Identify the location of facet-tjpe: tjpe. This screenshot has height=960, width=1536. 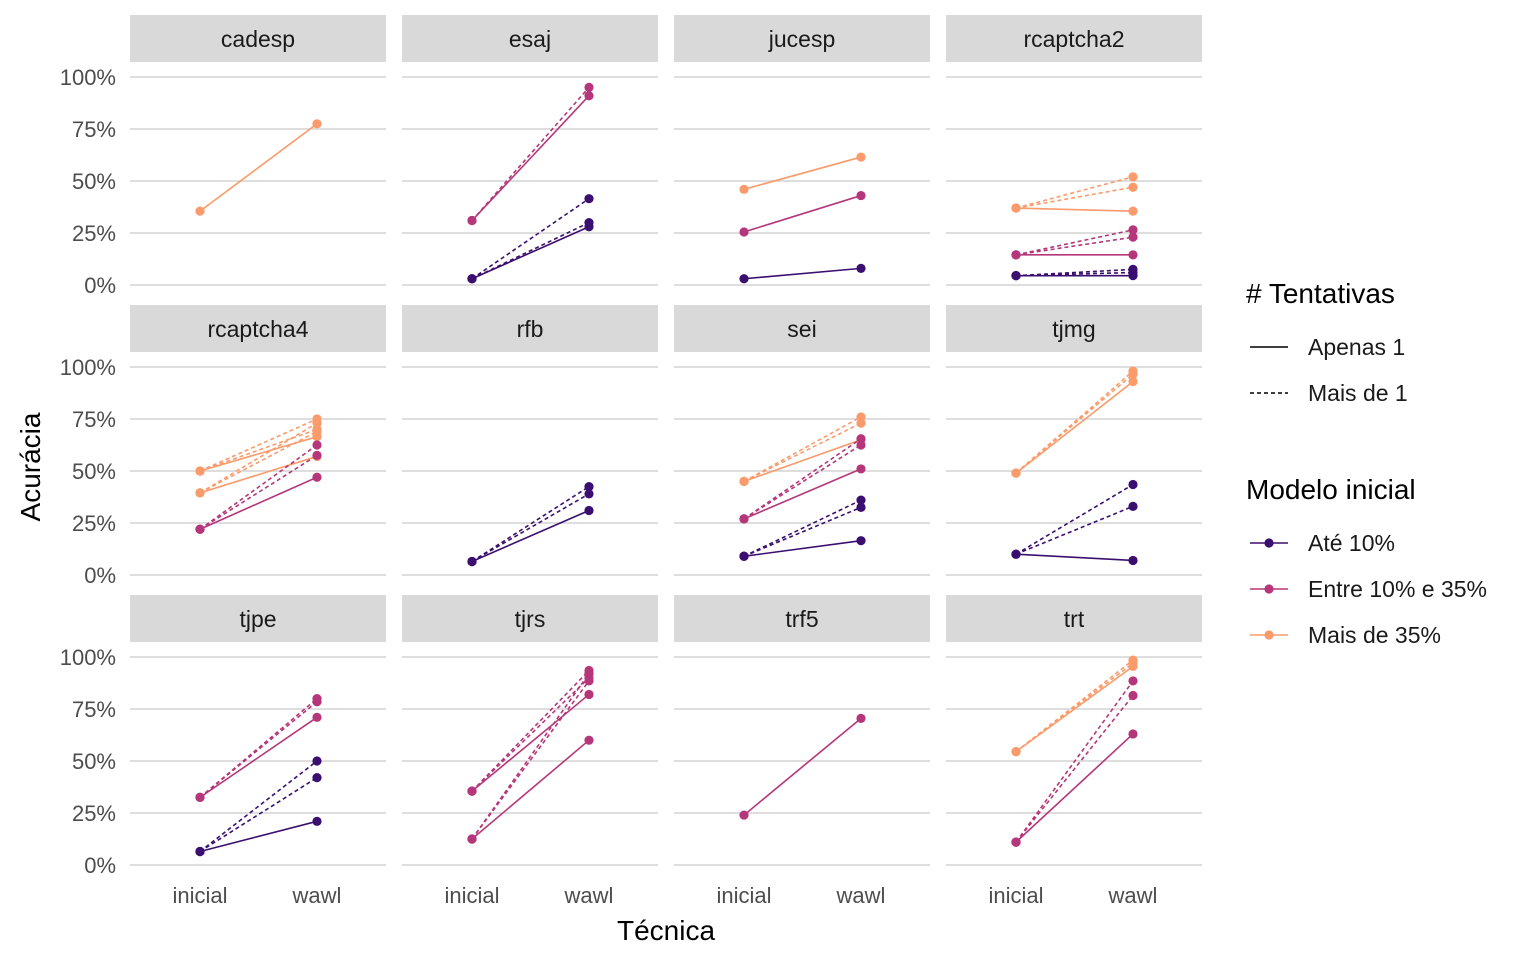
(258, 730).